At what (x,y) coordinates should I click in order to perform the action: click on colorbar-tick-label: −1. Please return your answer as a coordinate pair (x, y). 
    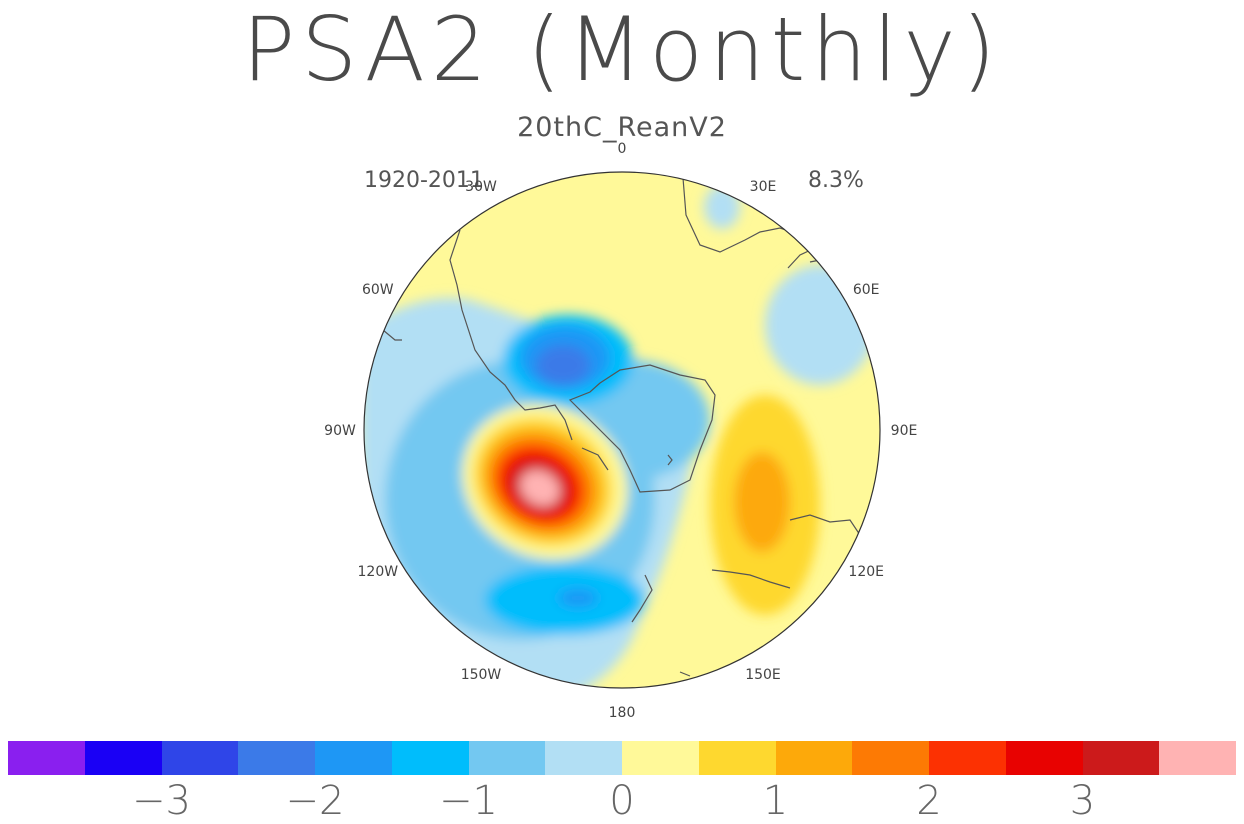
    Looking at the image, I should click on (468, 801).